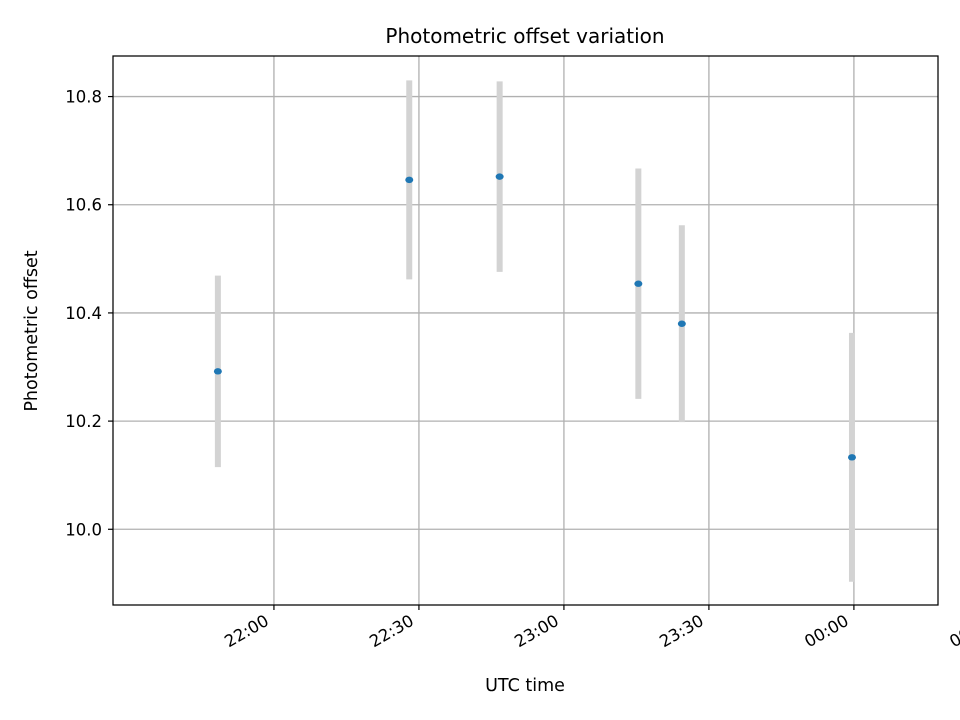 The height and width of the screenshot is (720, 960). What do you see at coordinates (83, 529) in the screenshot?
I see `y-tick-label: 10.0` at bounding box center [83, 529].